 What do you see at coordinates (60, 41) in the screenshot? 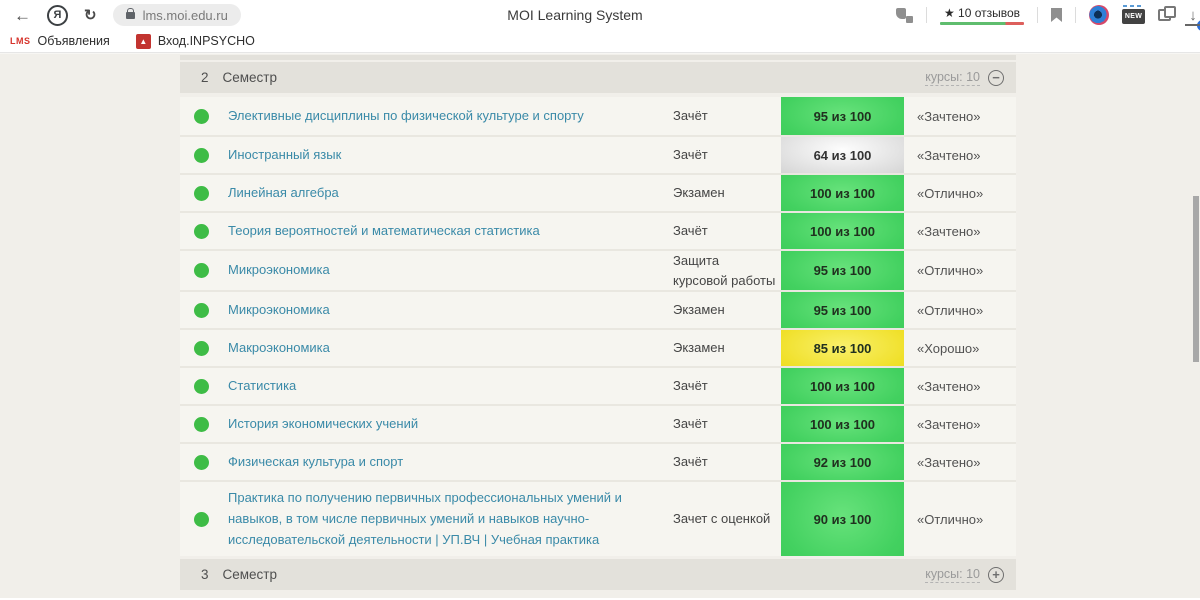
I see `bookmark-announcements: LMS Объявления` at bounding box center [60, 41].